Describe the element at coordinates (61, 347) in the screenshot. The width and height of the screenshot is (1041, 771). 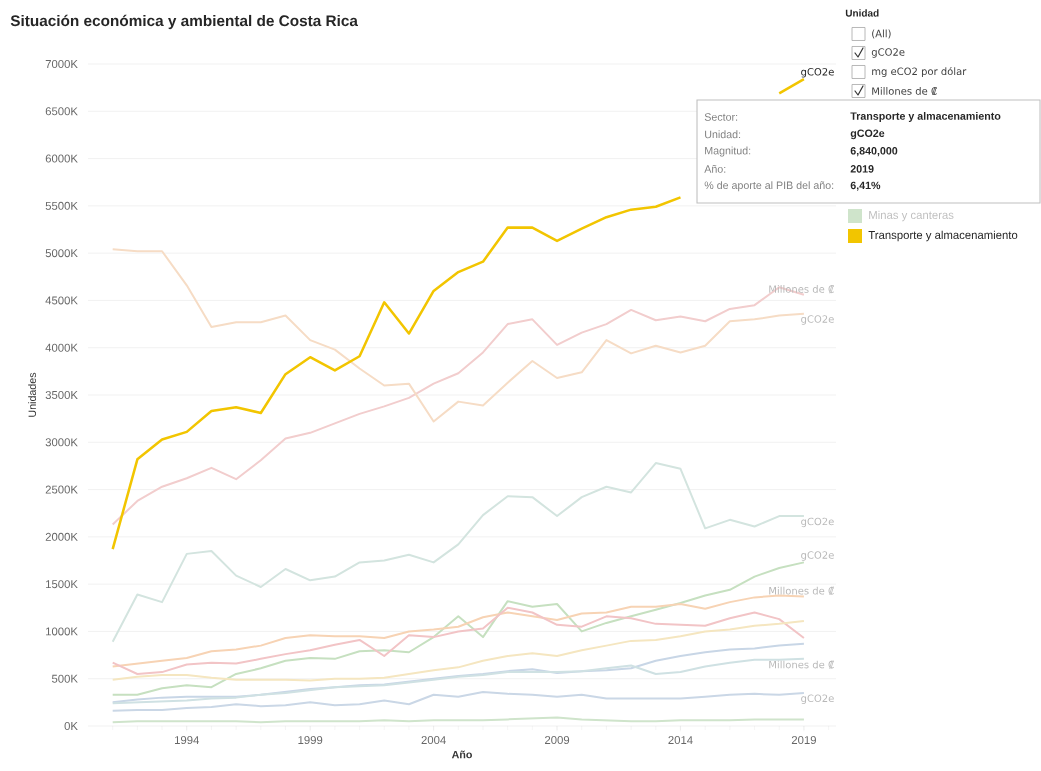
I see `y-tick-label: 4000K` at that location.